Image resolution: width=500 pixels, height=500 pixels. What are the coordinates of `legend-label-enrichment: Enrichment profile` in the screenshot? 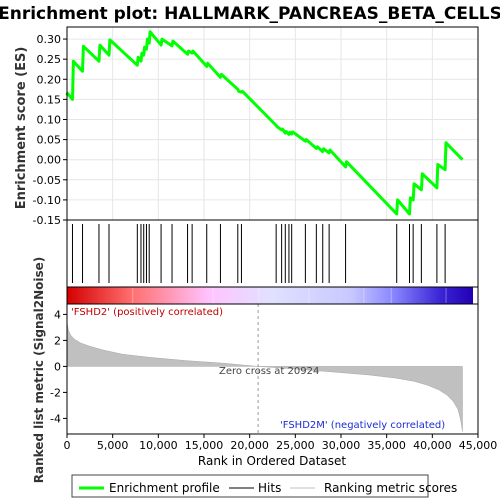 It's located at (164, 488).